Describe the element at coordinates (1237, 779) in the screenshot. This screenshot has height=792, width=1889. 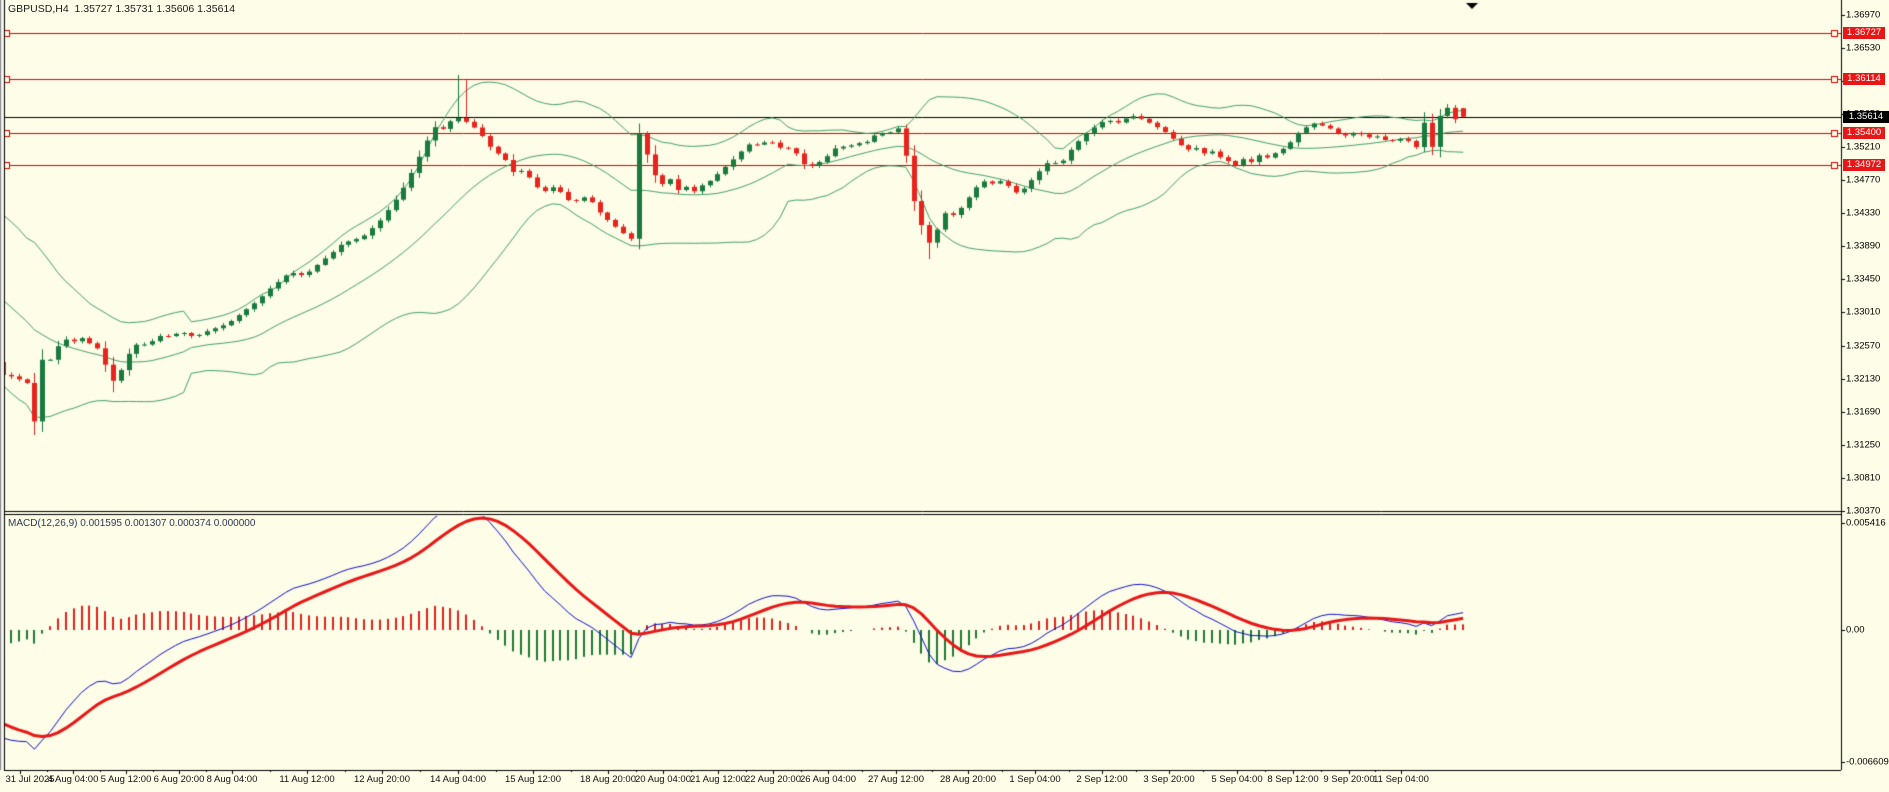
I see `date-tick-label: 5 Sep 04:00` at that location.